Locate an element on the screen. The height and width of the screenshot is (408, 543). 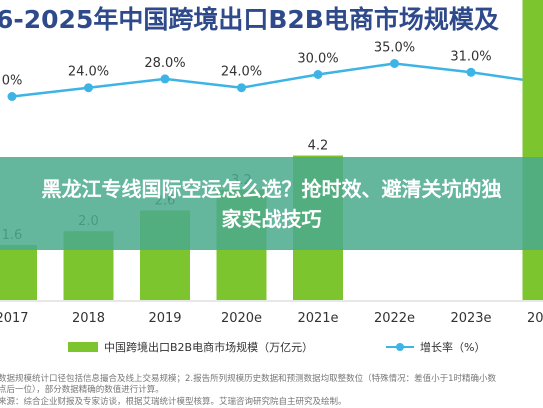
x-tick-2024e: 2024e is located at coordinates (535, 318).